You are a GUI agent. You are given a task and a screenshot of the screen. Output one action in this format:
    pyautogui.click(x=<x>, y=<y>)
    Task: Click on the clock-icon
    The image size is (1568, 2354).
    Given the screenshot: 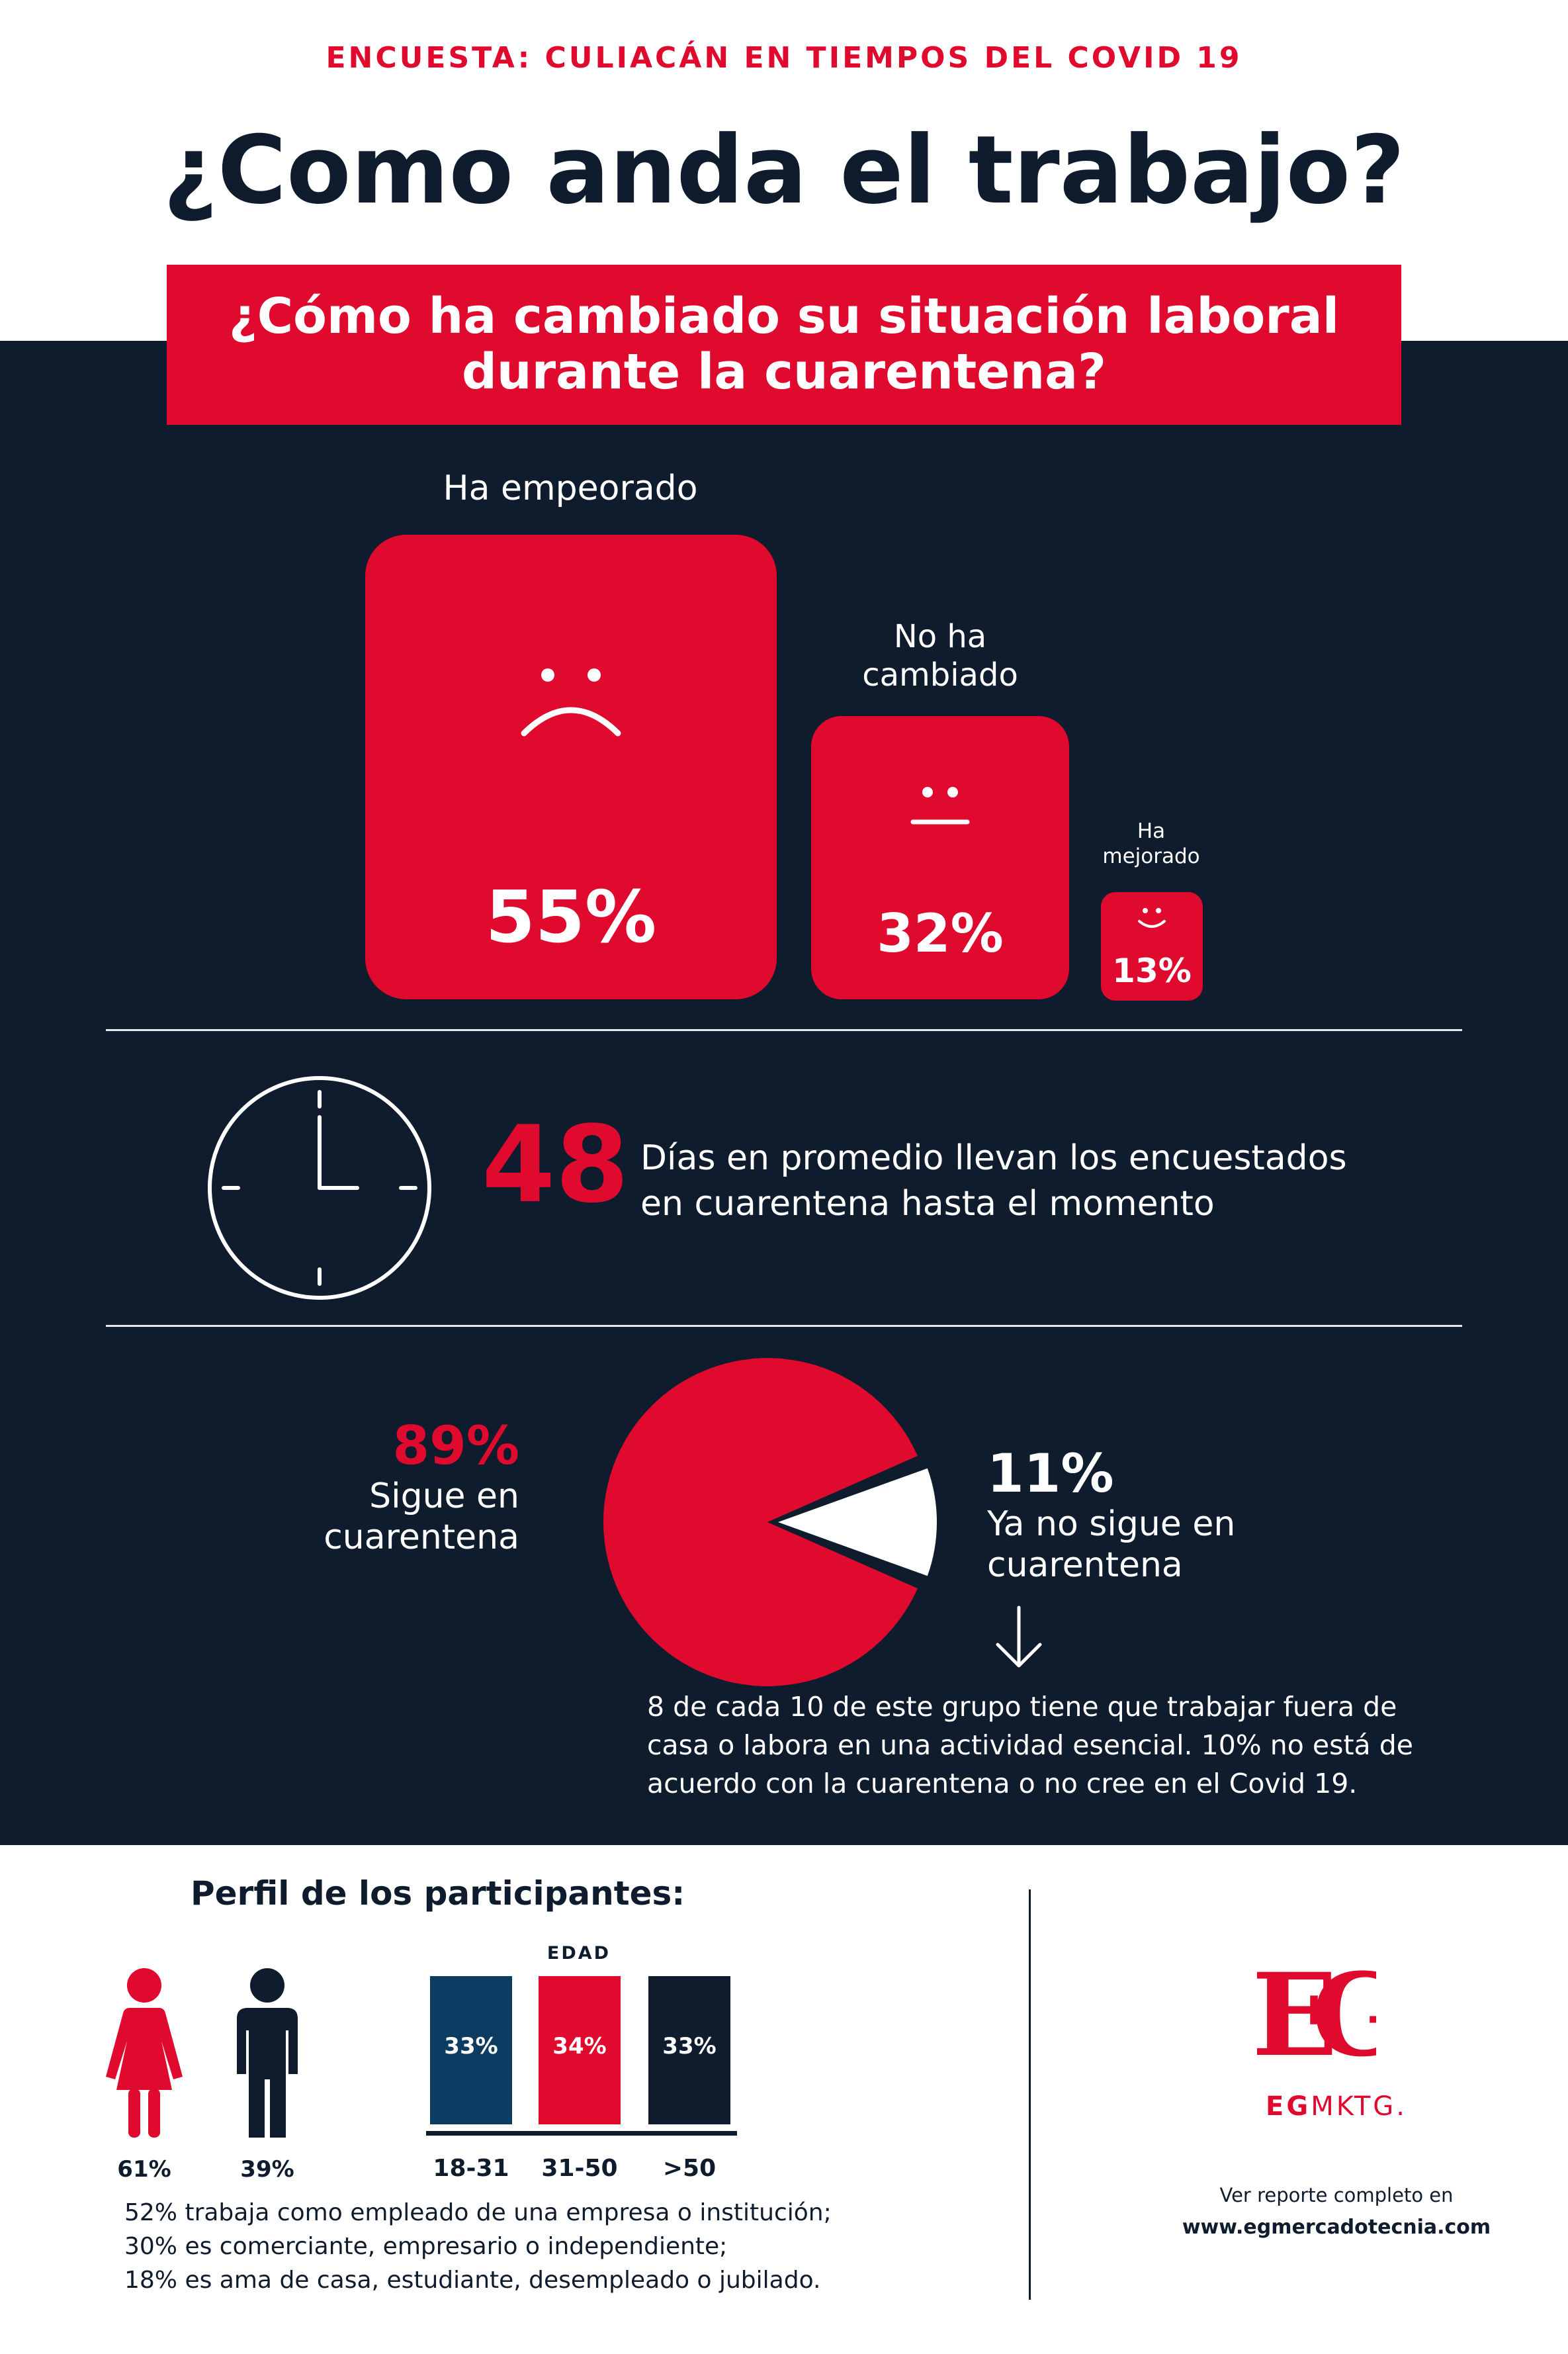 What is the action you would take?
    pyautogui.click(x=320, y=1188)
    